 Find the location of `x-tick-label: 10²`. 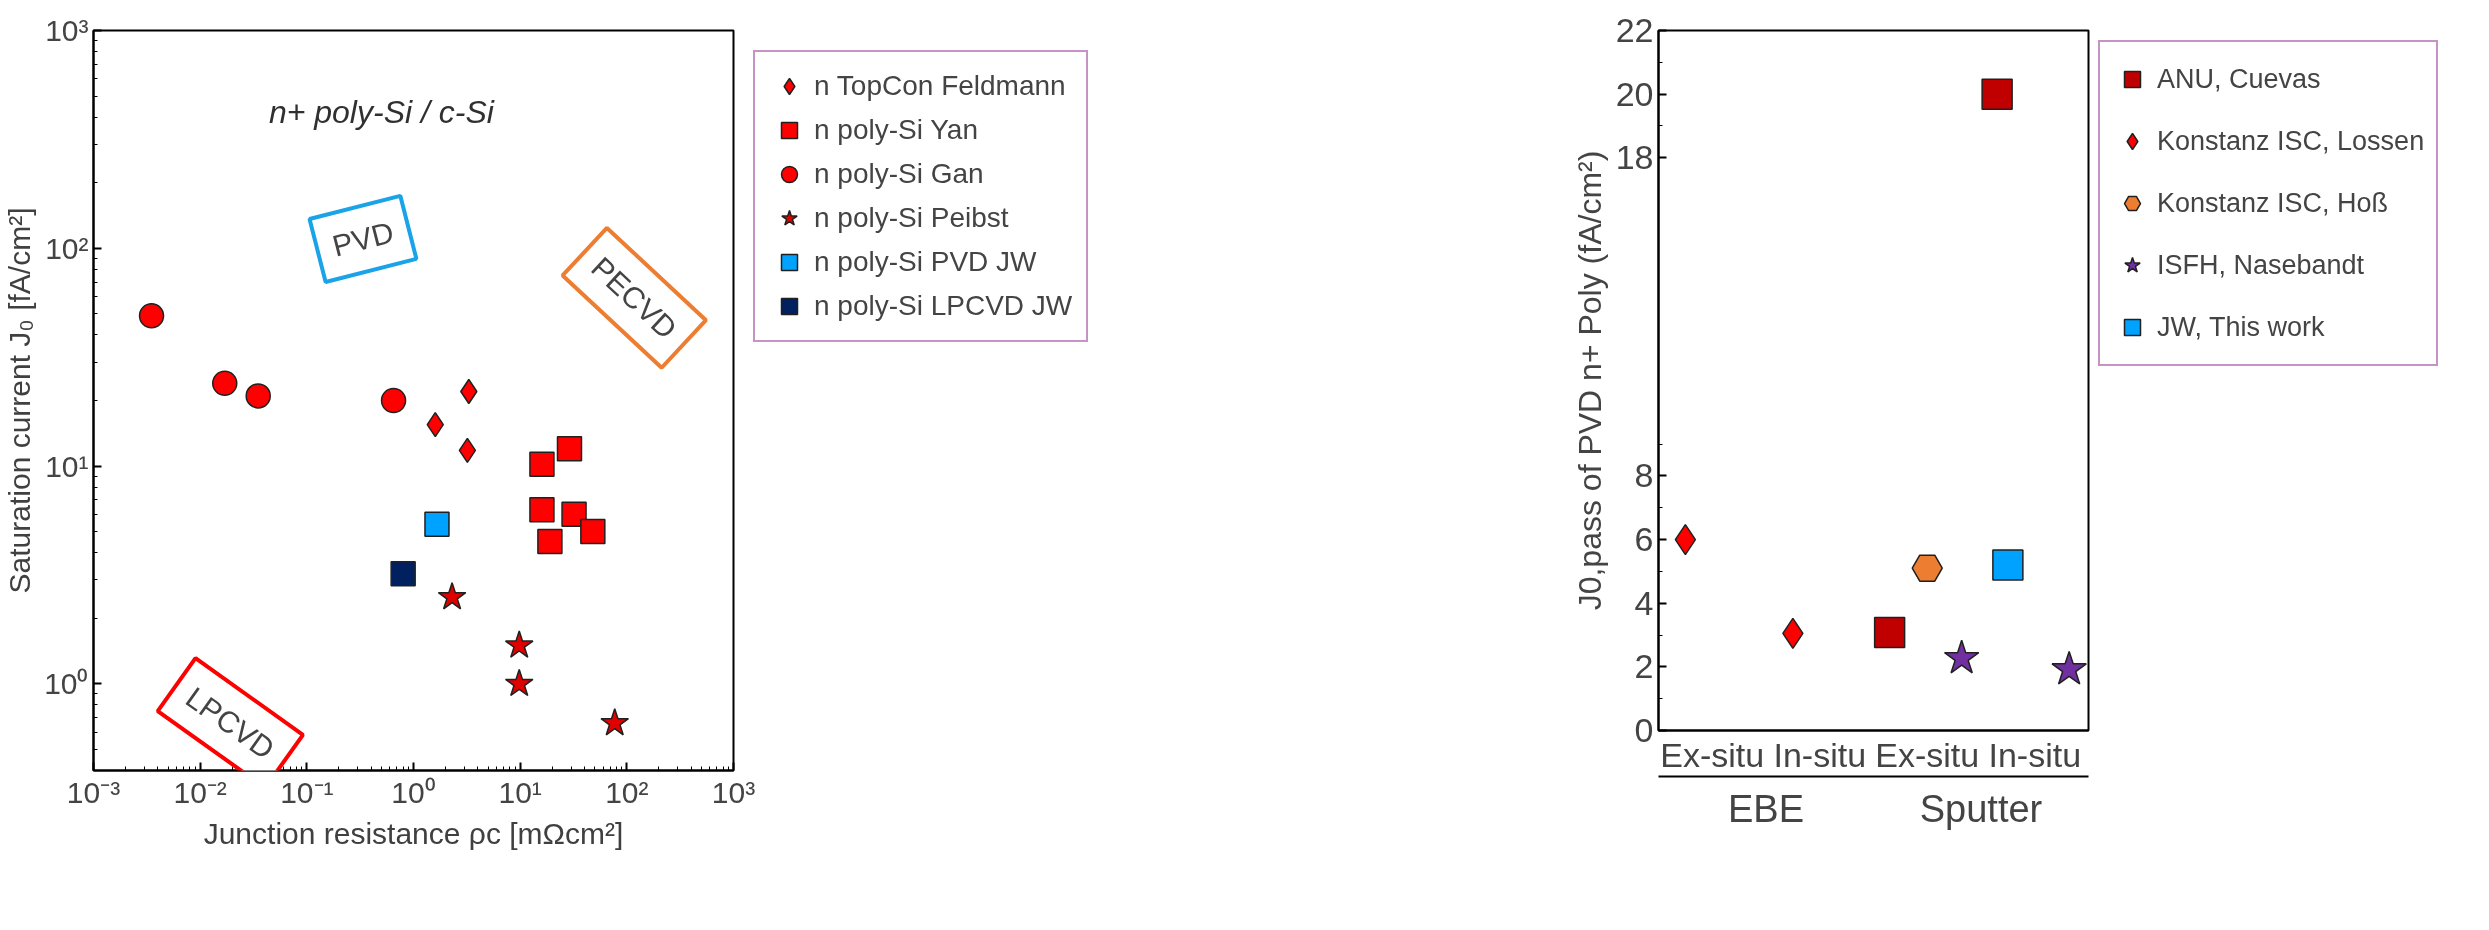

x-tick-label: 10² is located at coordinates (627, 792).